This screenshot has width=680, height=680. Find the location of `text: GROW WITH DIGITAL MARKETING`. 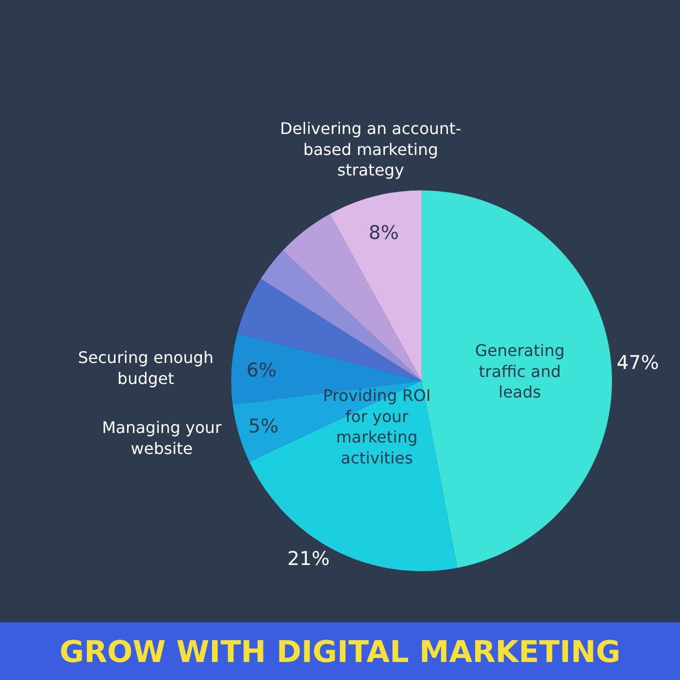

text: GROW WITH DIGITAL MARKETING is located at coordinates (340, 652).